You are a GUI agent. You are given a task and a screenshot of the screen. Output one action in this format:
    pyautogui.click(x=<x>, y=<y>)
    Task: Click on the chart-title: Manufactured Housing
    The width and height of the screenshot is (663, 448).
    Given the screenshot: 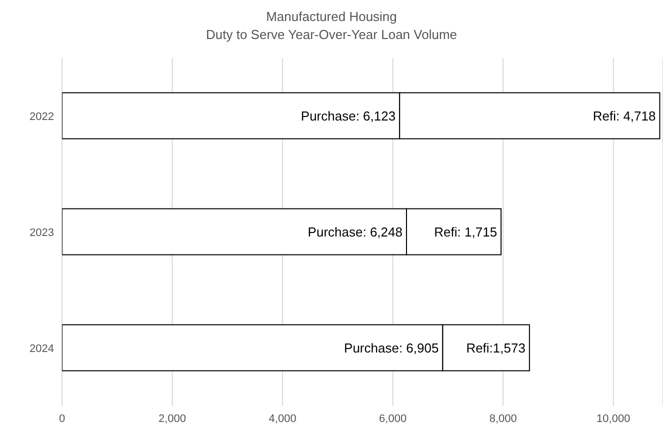 What is the action you would take?
    pyautogui.click(x=331, y=17)
    